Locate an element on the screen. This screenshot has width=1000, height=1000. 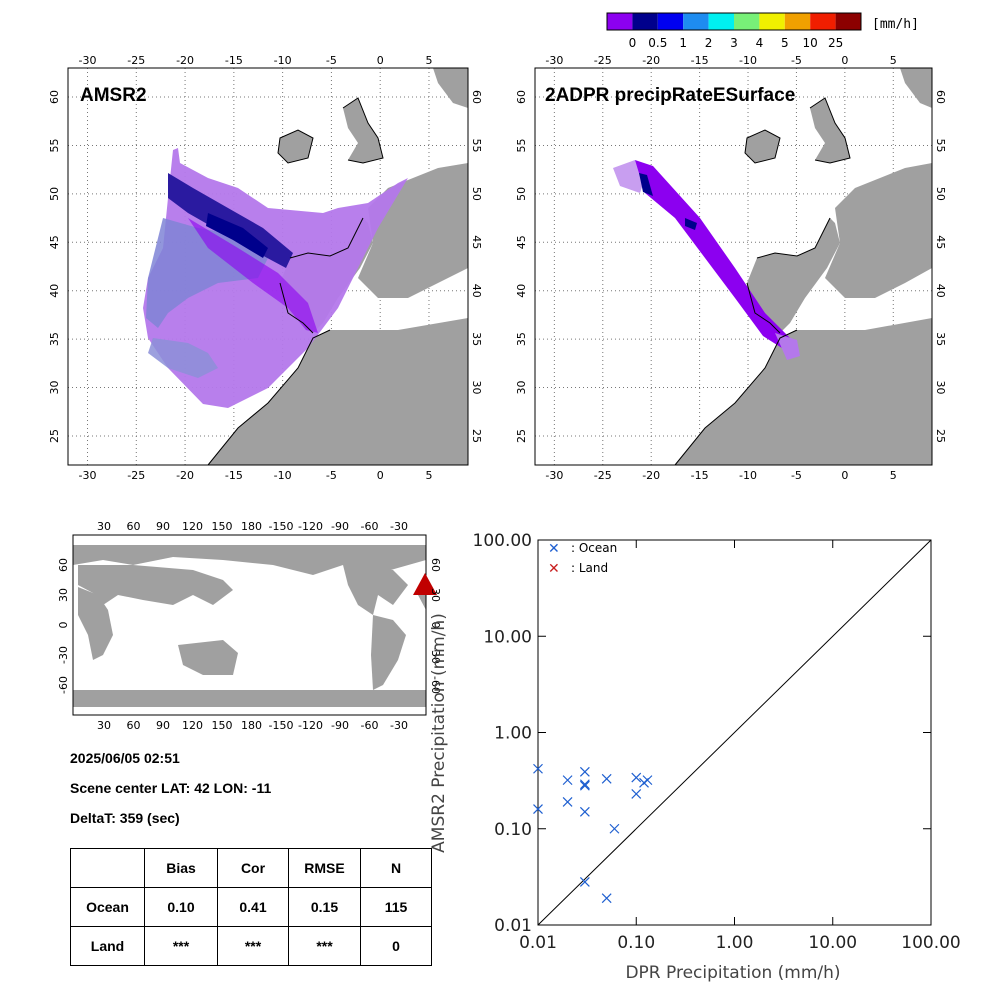
table-cell: 115 is located at coordinates (396, 907).